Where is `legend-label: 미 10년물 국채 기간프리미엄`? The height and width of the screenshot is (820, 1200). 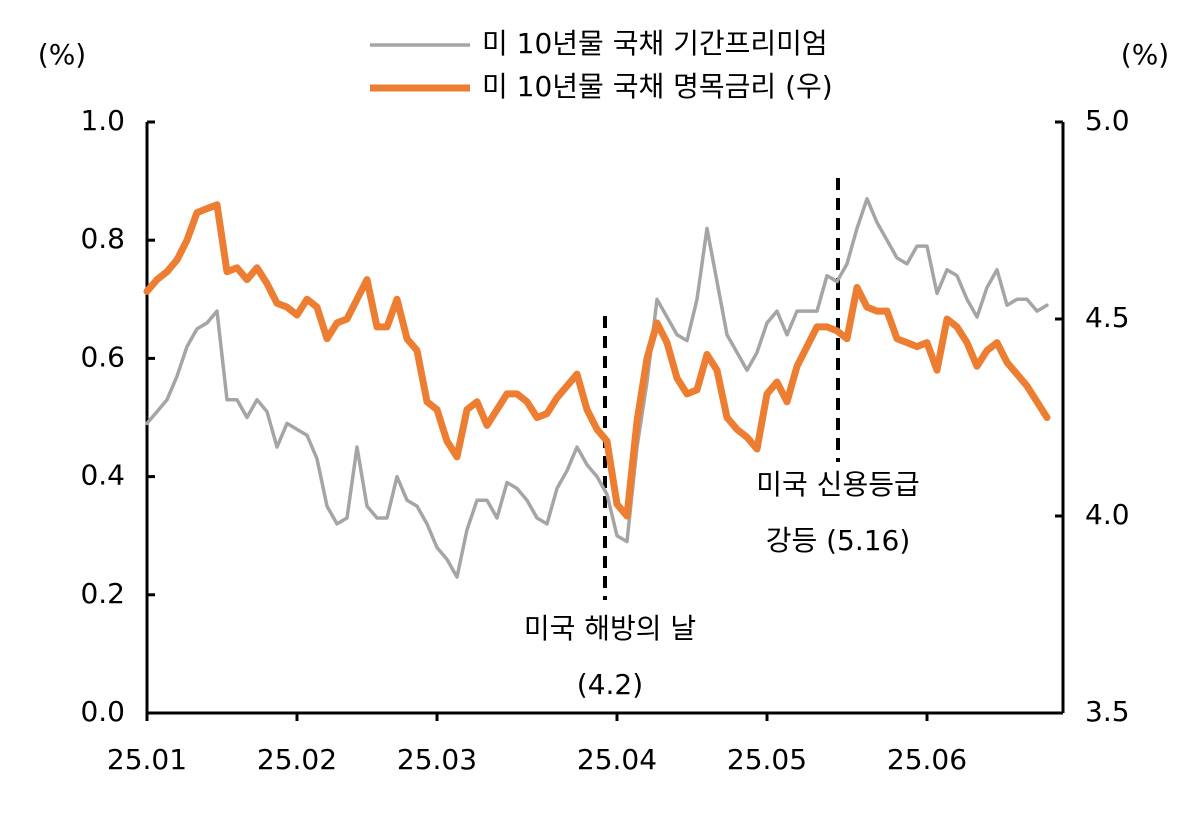 legend-label: 미 10년물 국채 기간프리미엄 is located at coordinates (655, 43).